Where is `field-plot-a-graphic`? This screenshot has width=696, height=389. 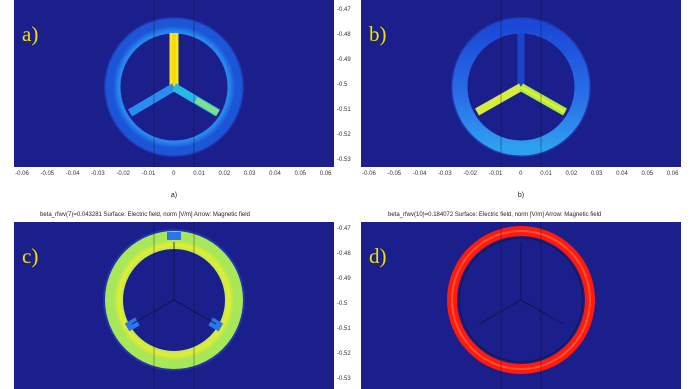
field-plot-a-graphic is located at coordinates (174, 83).